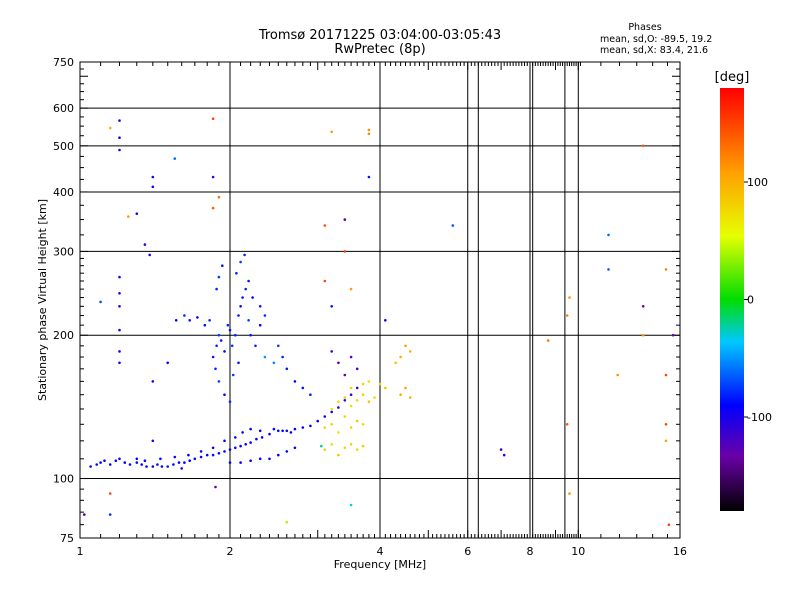  I want to click on x-tick-label: 1, so click(80, 551).